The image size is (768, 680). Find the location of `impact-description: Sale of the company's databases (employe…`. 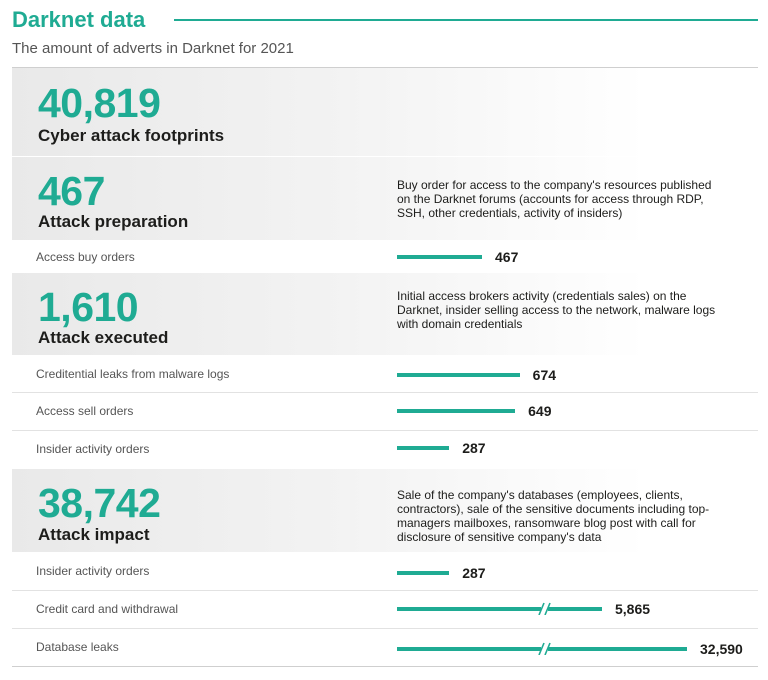

impact-description: Sale of the company's databases (employe… is located at coordinates (553, 516).